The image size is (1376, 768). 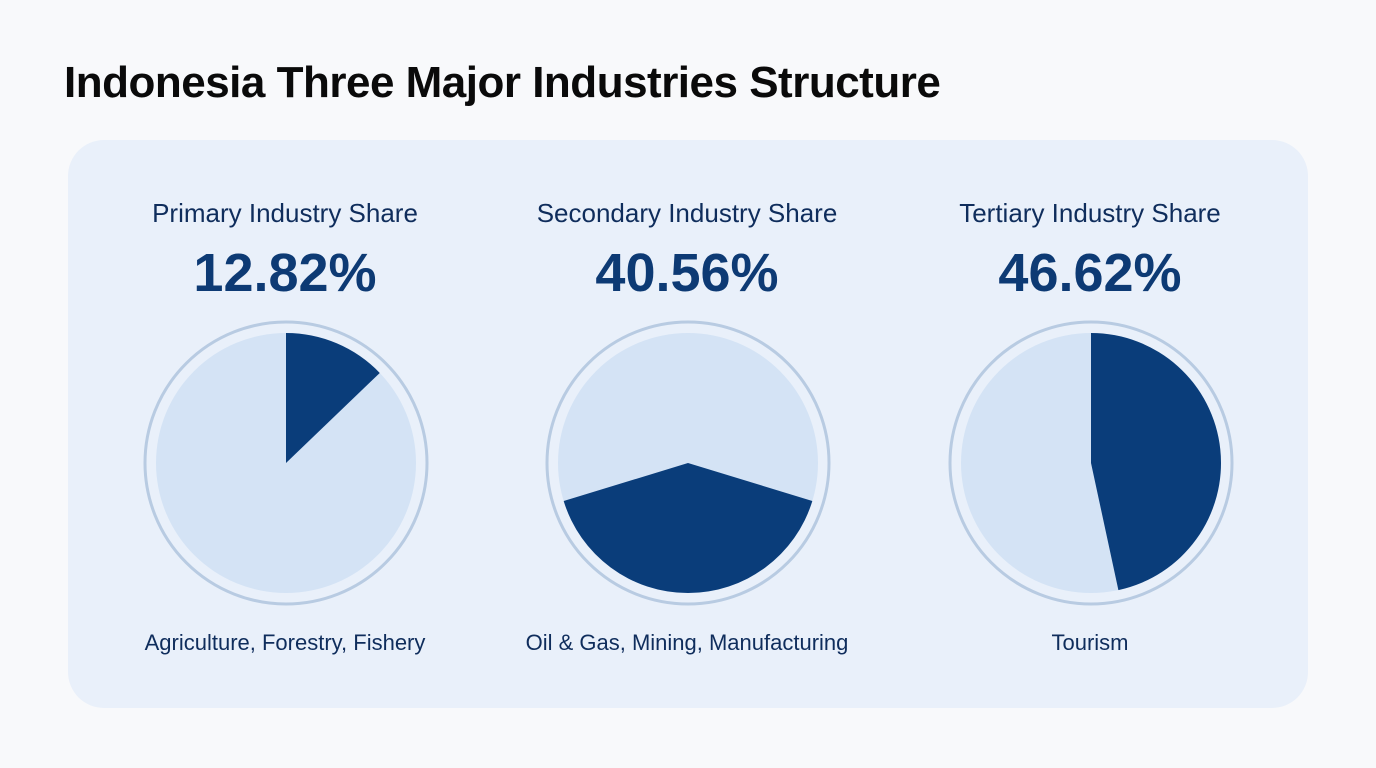 I want to click on primary-caption: Agriculture, Forestry, Fishery, so click(x=285, y=642).